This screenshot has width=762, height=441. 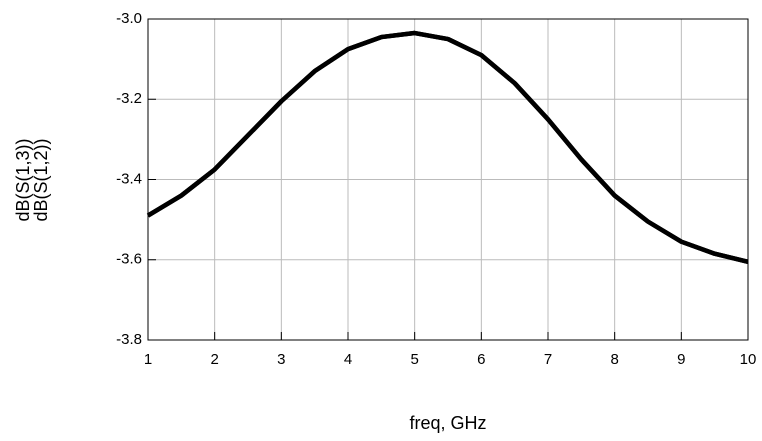 I want to click on y-axis-label: dB(S(1,3)), so click(x=23, y=179).